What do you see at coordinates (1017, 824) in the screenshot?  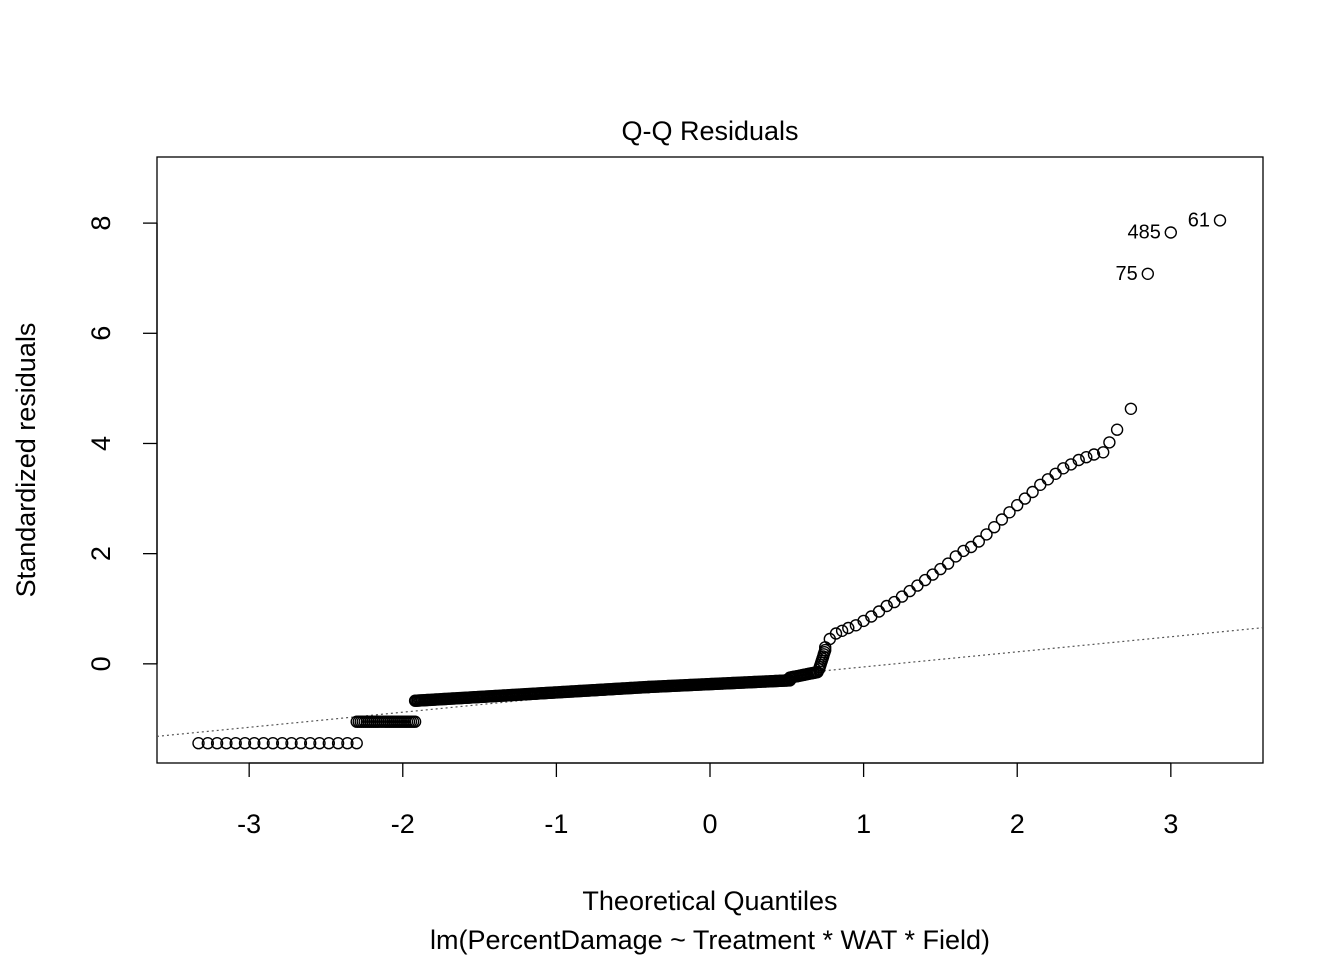 I see `x-tick-label: 2` at bounding box center [1017, 824].